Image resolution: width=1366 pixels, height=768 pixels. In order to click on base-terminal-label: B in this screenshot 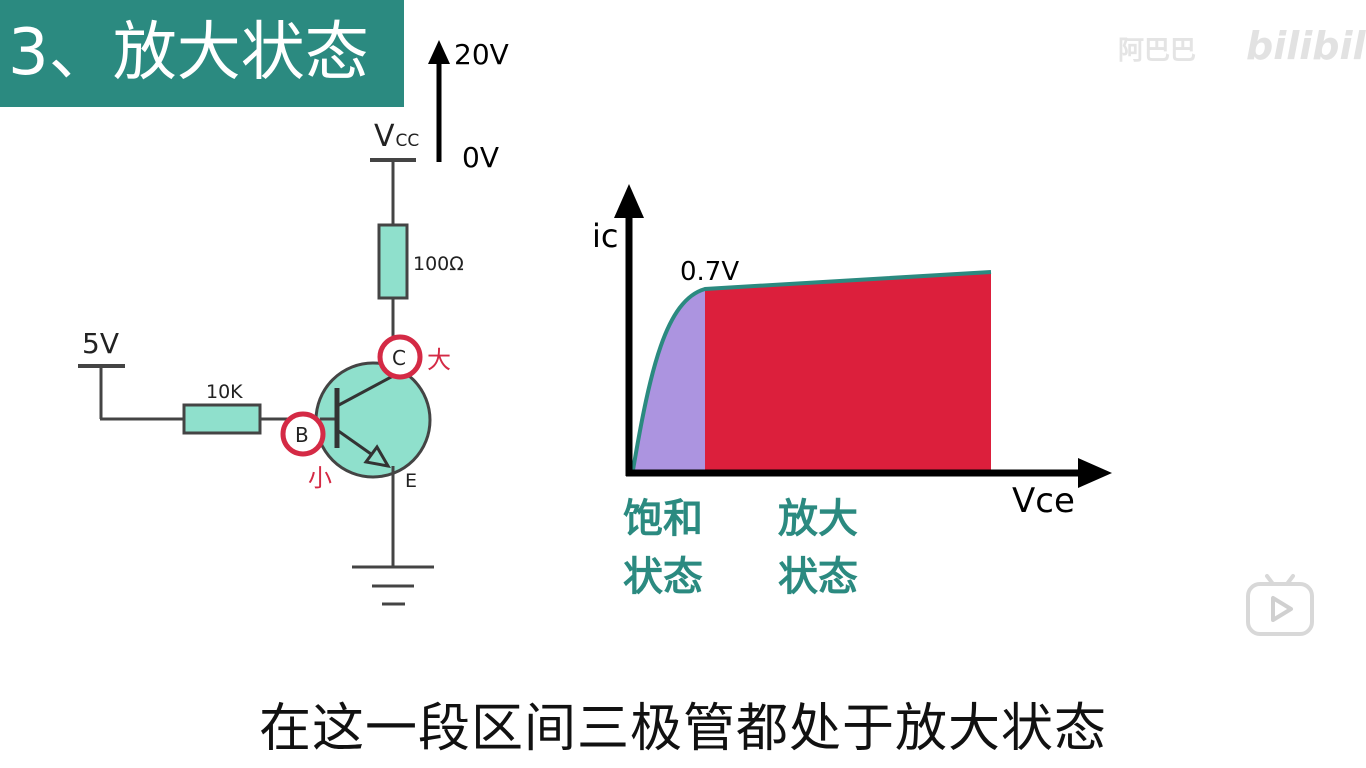, I will do `click(302, 435)`.